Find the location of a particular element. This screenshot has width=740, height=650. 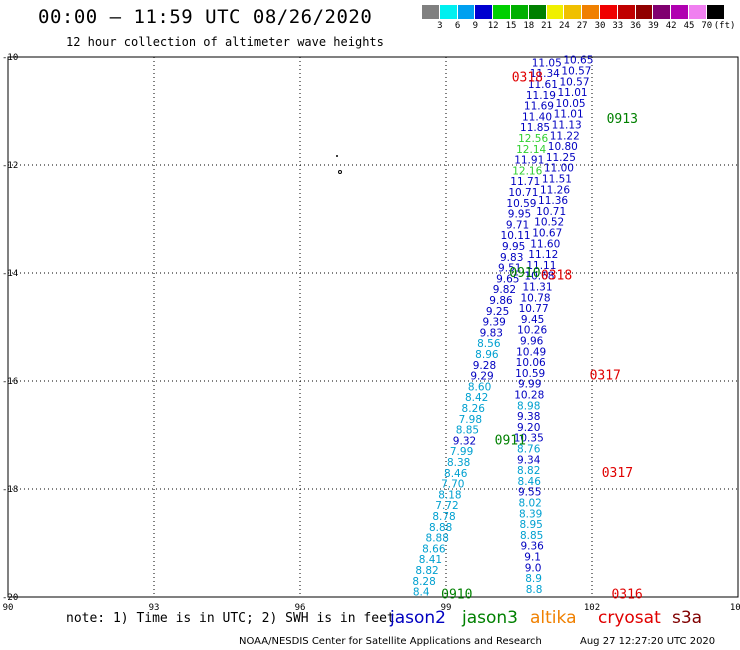

lon-tick-label: 90 is located at coordinates (8, 608).